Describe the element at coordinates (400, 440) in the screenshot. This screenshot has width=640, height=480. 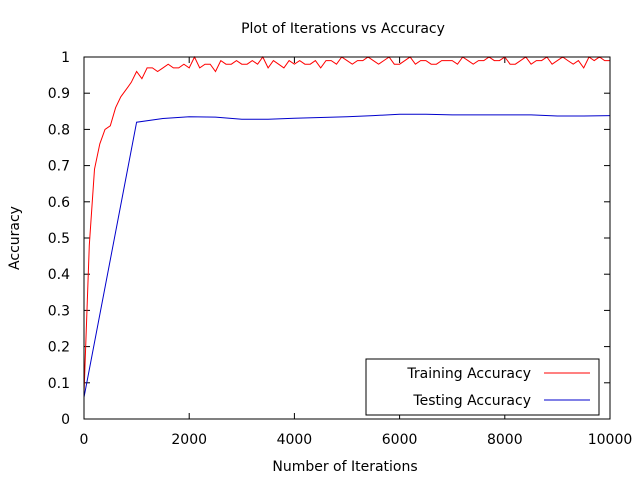
I see `x-tick-label: 6000` at that location.